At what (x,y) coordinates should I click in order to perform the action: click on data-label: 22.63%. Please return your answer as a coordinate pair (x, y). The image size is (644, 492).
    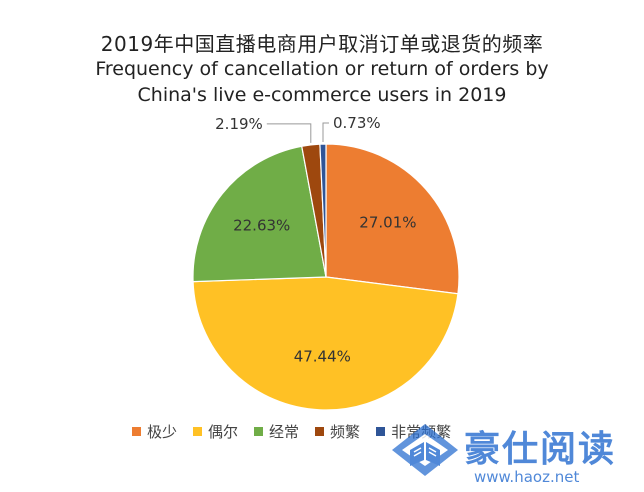
    Looking at the image, I should click on (261, 225).